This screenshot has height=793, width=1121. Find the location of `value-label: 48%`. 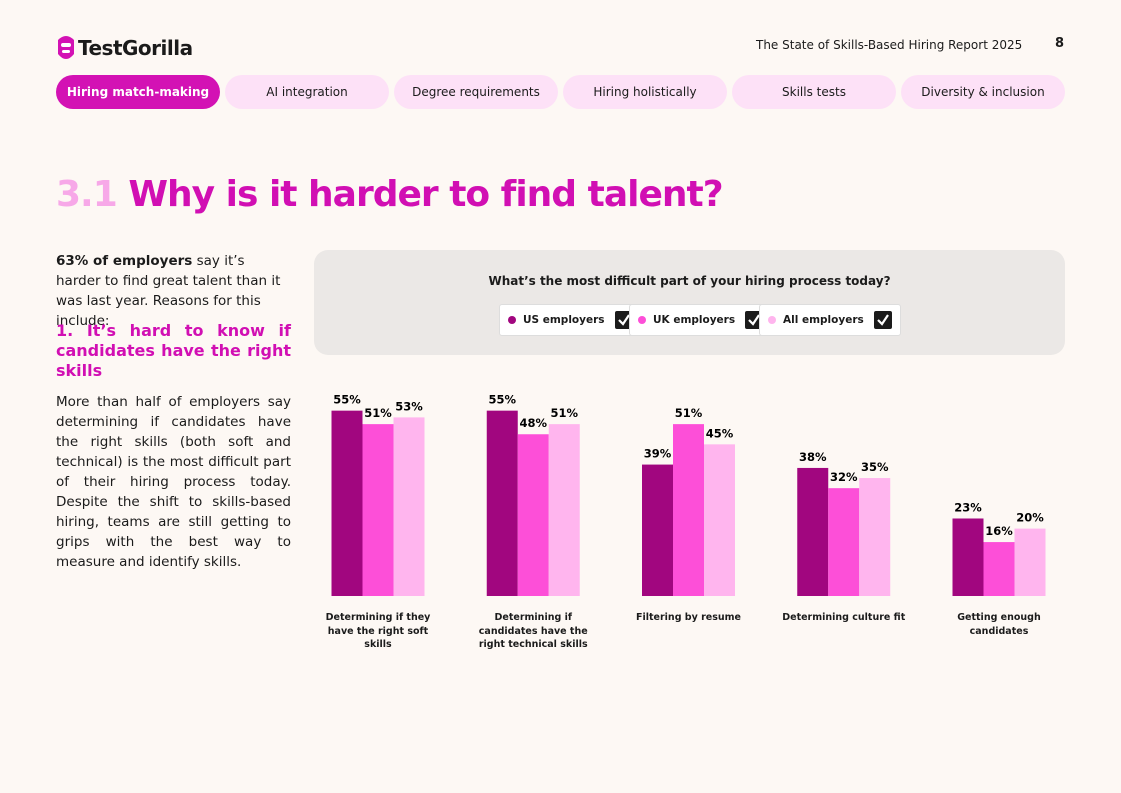

value-label: 48% is located at coordinates (533, 423).